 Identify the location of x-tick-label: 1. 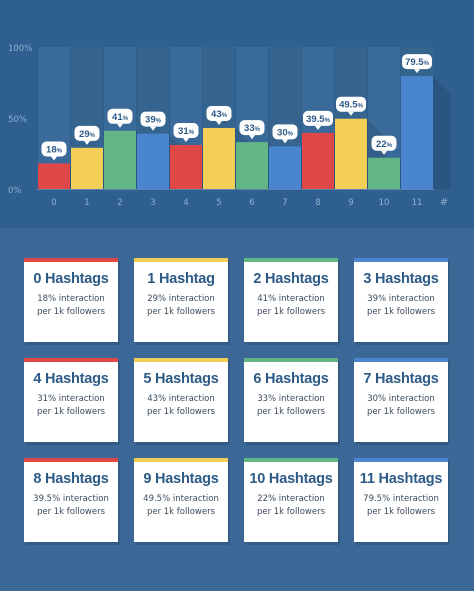
(86, 203).